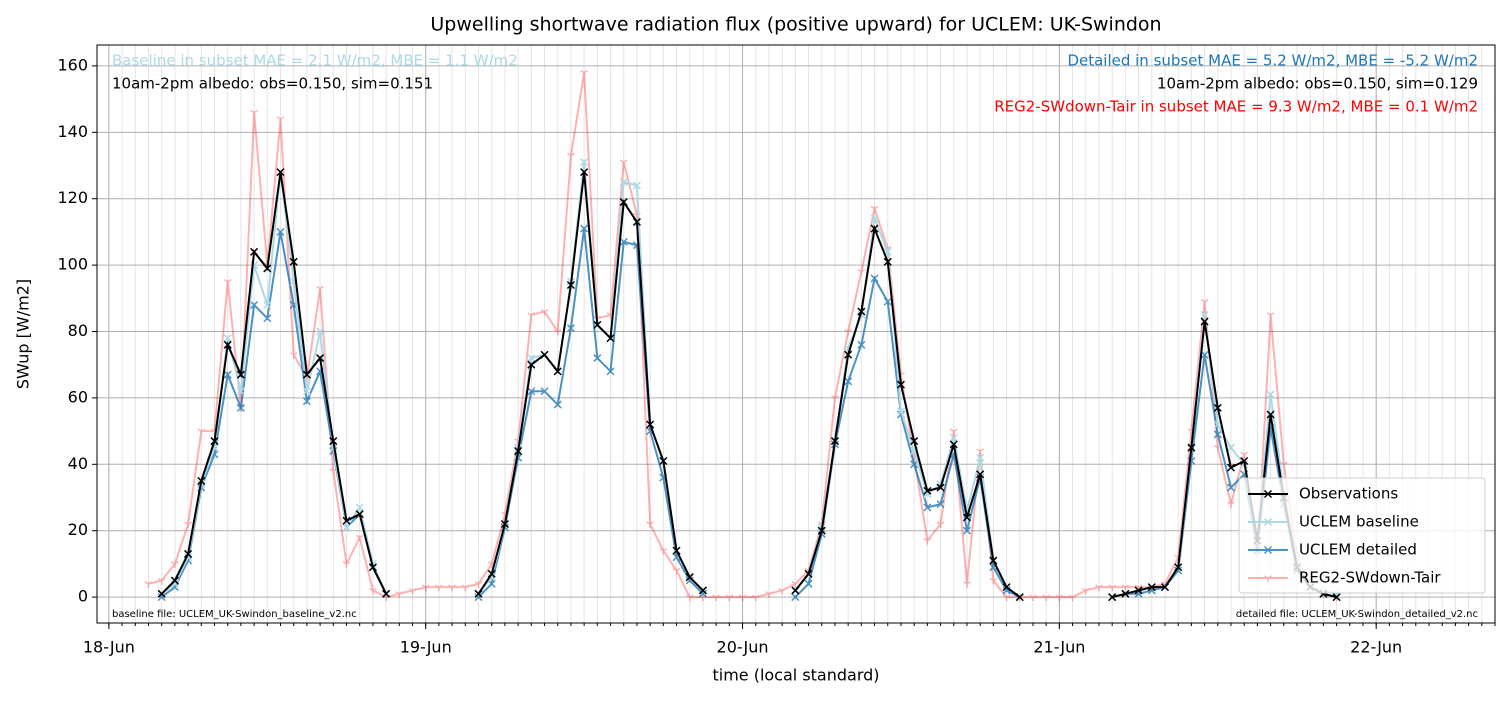  Describe the element at coordinates (1376, 647) in the screenshot. I see `x-tick-label: 22-Jun` at that location.